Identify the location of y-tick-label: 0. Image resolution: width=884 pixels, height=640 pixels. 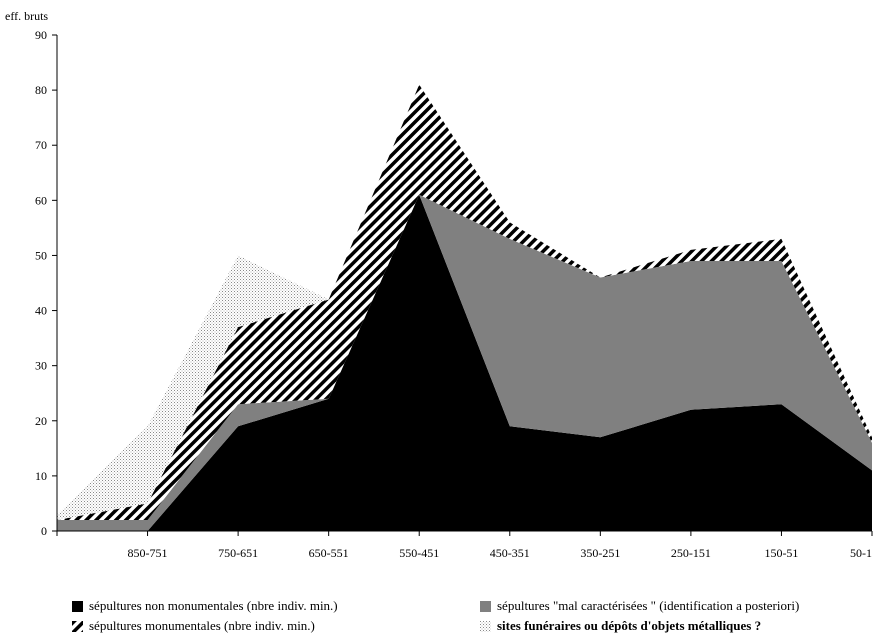
(44, 531).